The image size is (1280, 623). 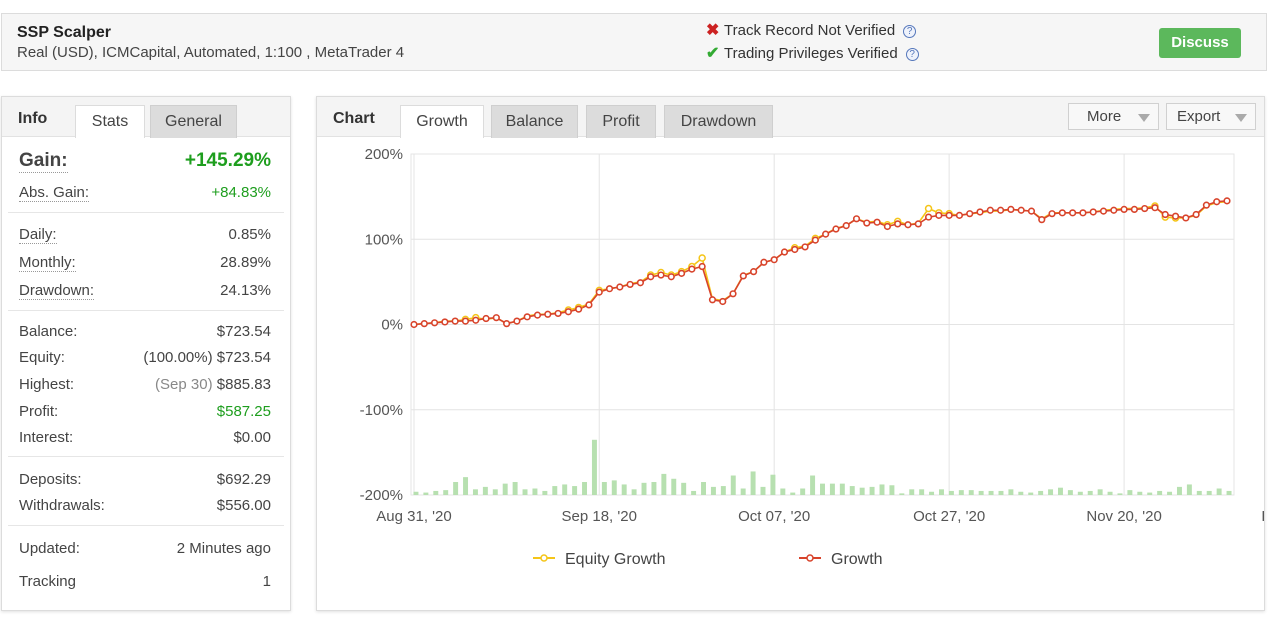 What do you see at coordinates (621, 121) in the screenshot?
I see `tab-profit: Profit` at bounding box center [621, 121].